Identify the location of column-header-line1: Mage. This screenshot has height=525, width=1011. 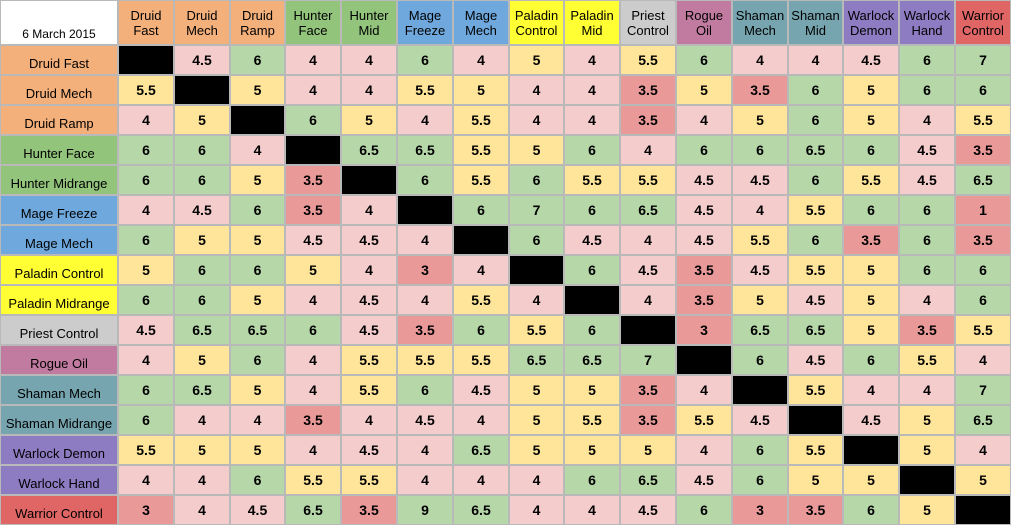
(425, 15).